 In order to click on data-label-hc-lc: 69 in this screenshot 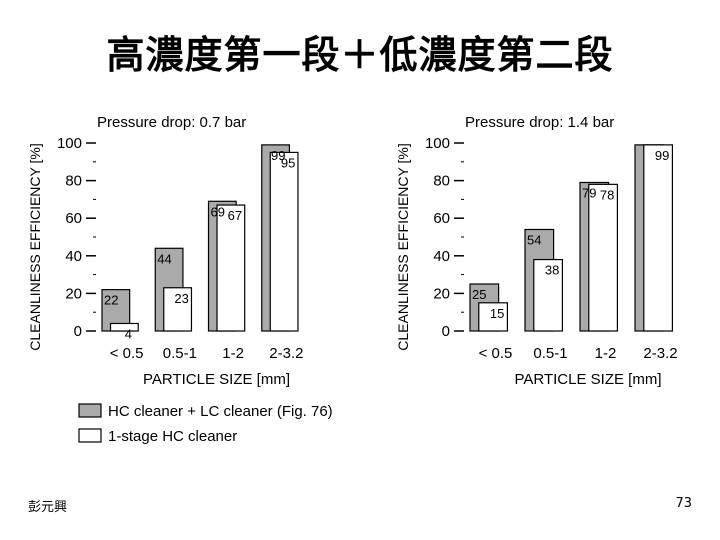, I will do `click(218, 211)`.